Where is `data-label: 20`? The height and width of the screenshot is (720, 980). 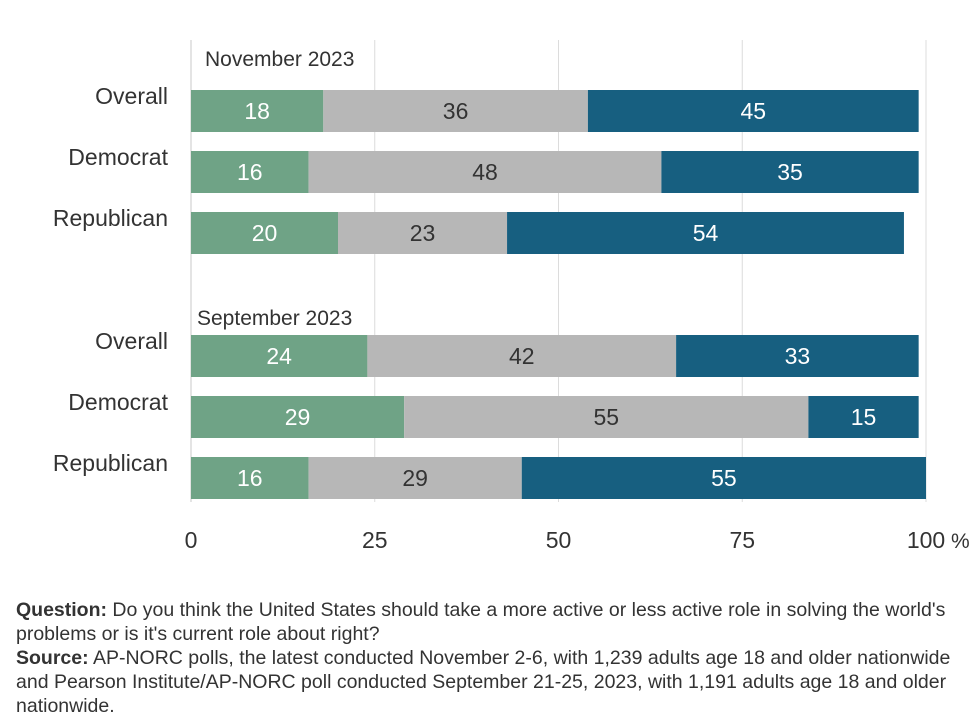 data-label: 20 is located at coordinates (265, 233).